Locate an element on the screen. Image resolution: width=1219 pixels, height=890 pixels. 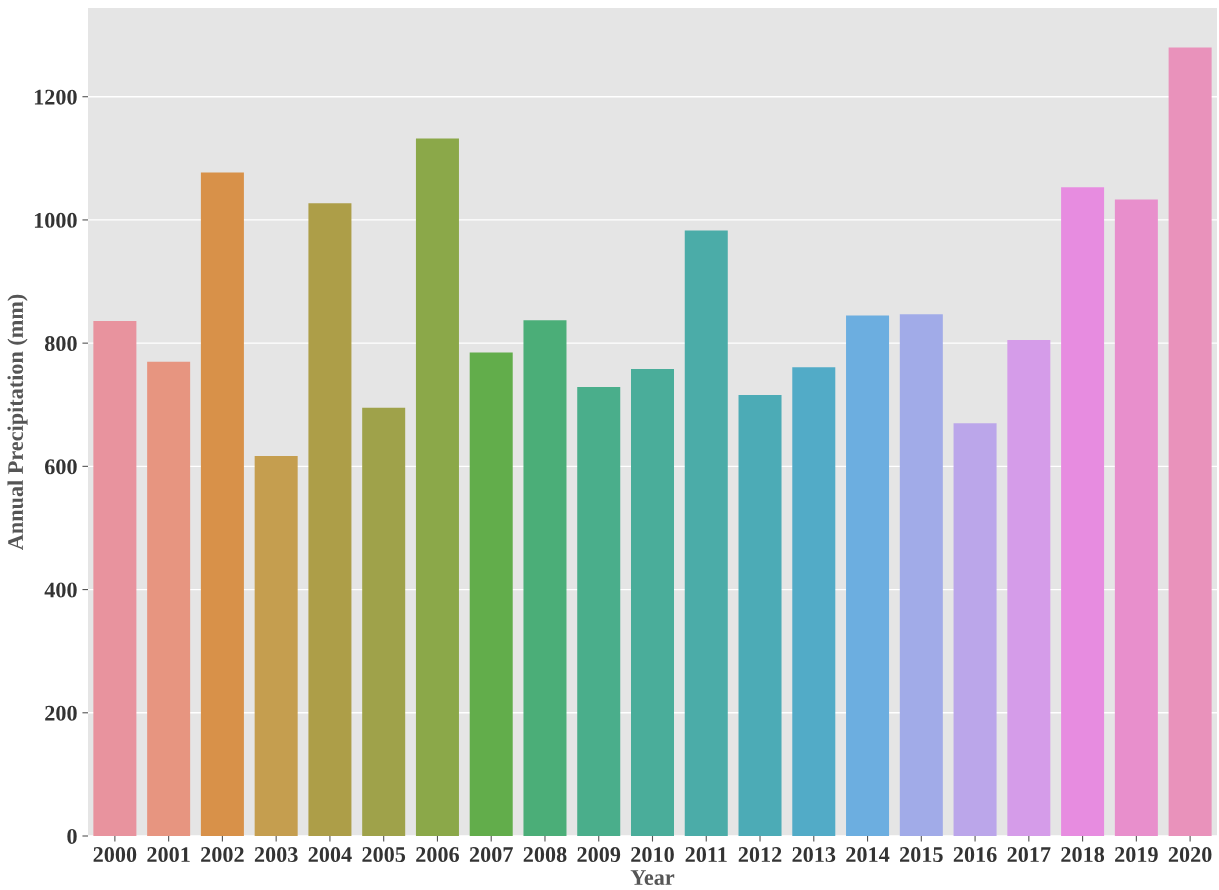
x-tick-label: 2017 is located at coordinates (1029, 855).